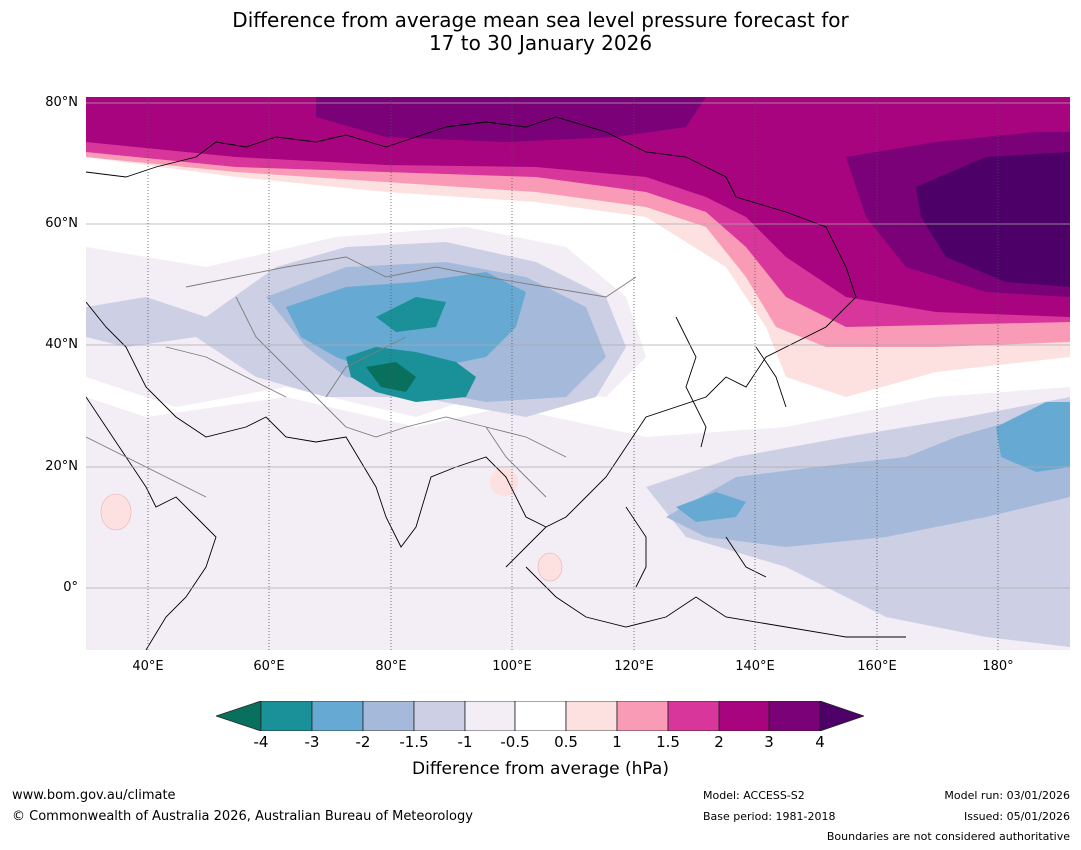 Image resolution: width=1081 pixels, height=850 pixels. What do you see at coordinates (61, 344) in the screenshot?
I see `lat-label-40n: 40°N` at bounding box center [61, 344].